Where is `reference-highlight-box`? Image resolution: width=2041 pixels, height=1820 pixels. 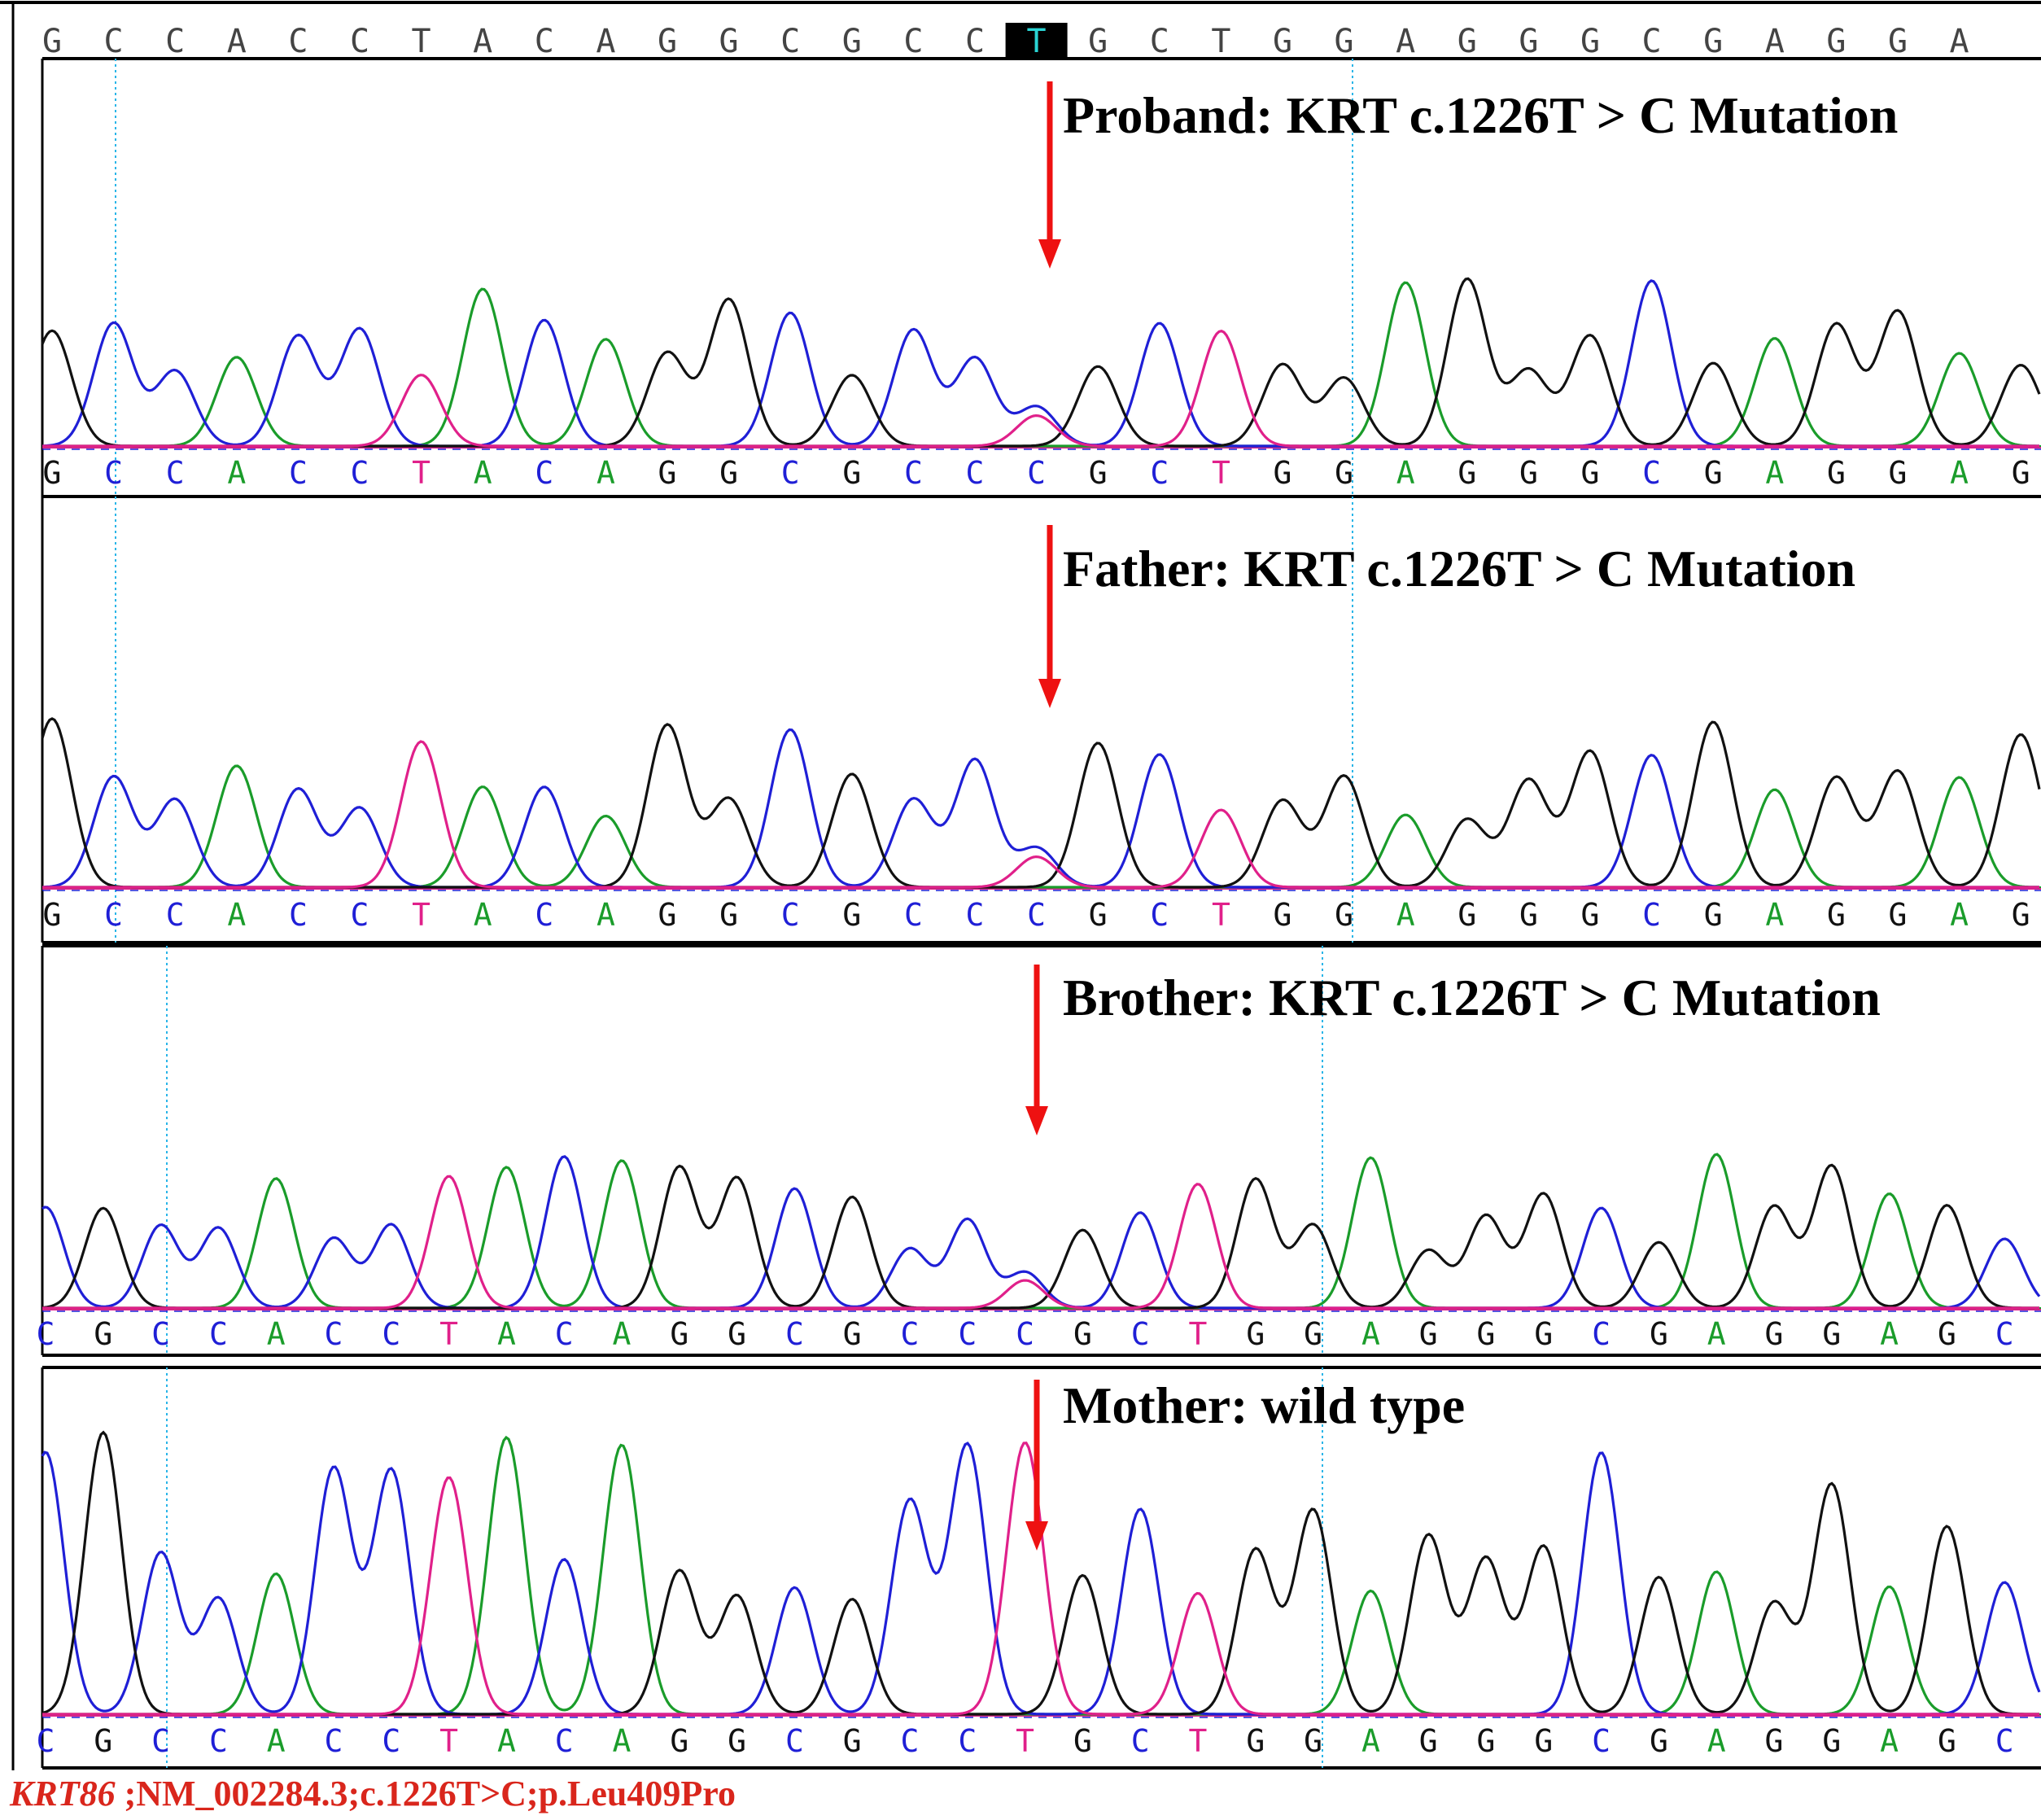
reference-highlight-box is located at coordinates (1036, 41).